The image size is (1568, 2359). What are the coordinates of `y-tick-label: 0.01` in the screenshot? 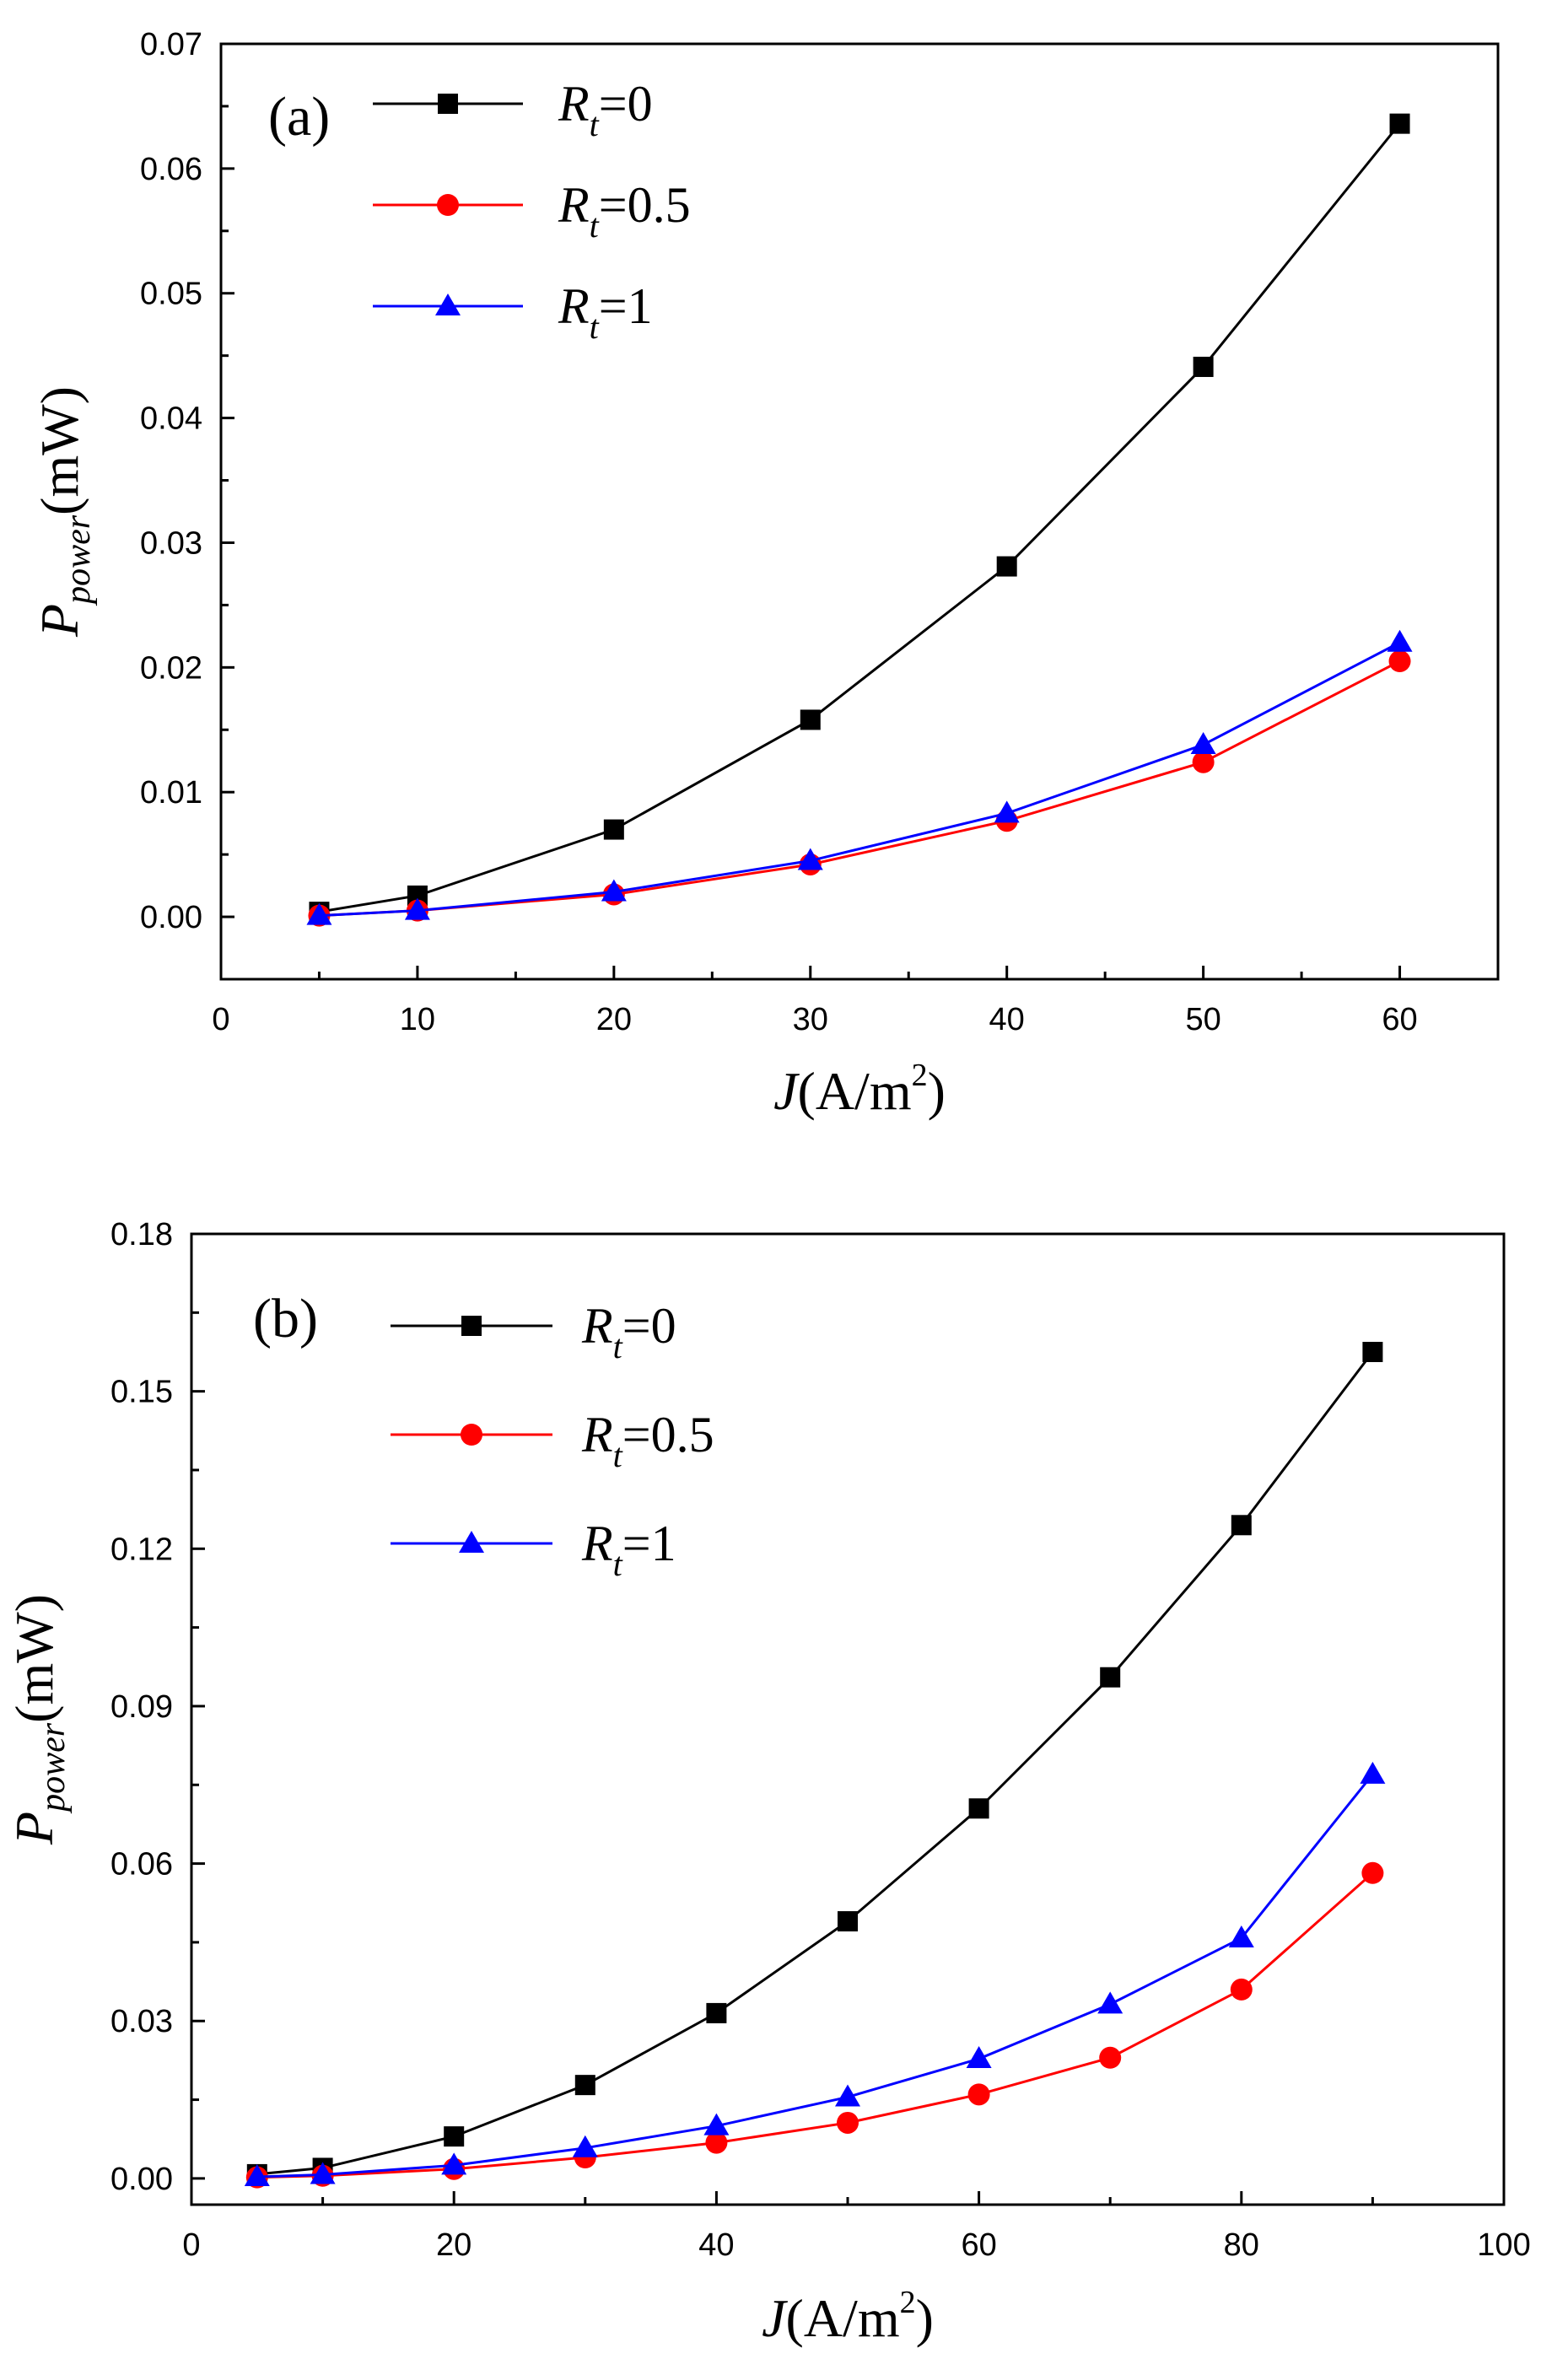 It's located at (171, 793).